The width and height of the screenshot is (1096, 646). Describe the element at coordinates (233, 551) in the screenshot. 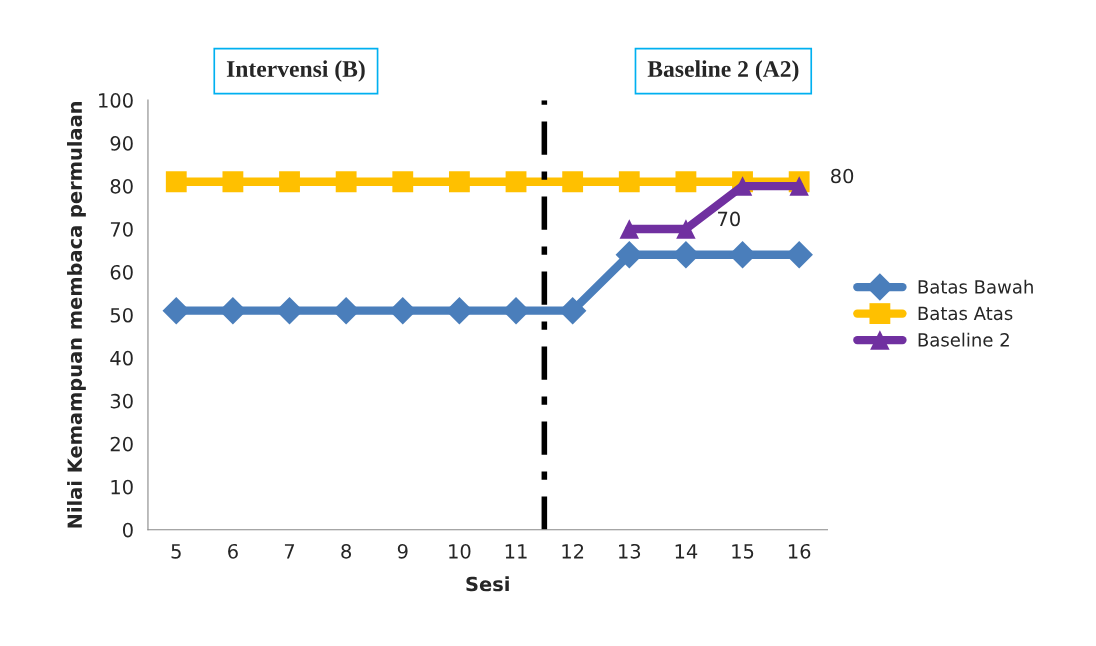

I see `x-tick-label: 6` at that location.